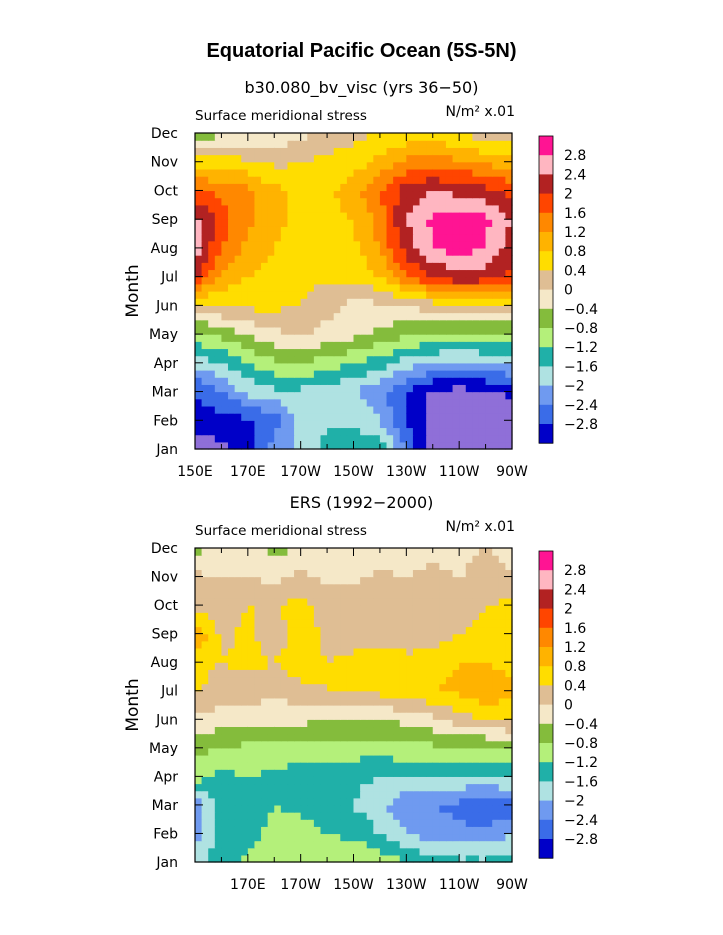  Describe the element at coordinates (546, 357) in the screenshot. I see `colorbar-swatch` at that location.